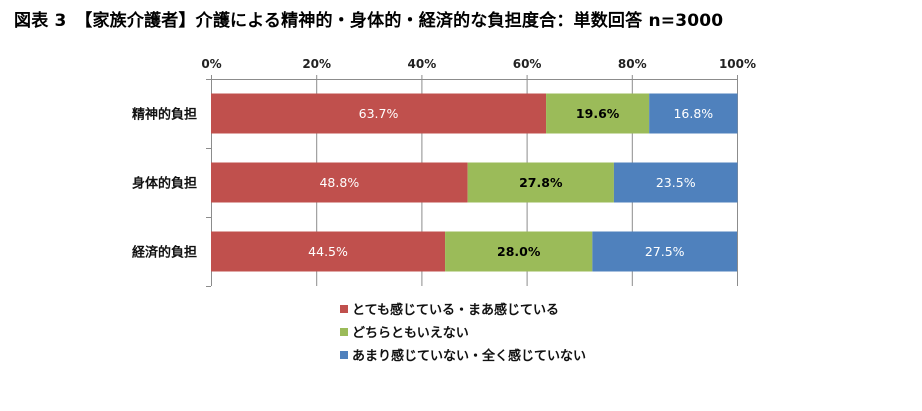 Image resolution: width=922 pixels, height=411 pixels. Describe the element at coordinates (469, 356) in the screenshot. I see `legend-label: あまり感じていない・全く感じていない` at that location.